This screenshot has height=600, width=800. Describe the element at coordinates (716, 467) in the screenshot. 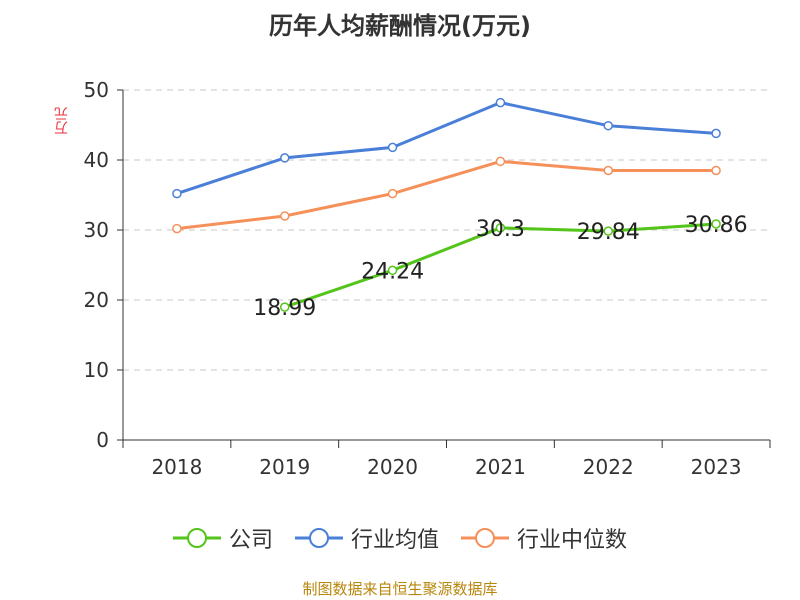

I see `x-tick-label: 2023` at that location.